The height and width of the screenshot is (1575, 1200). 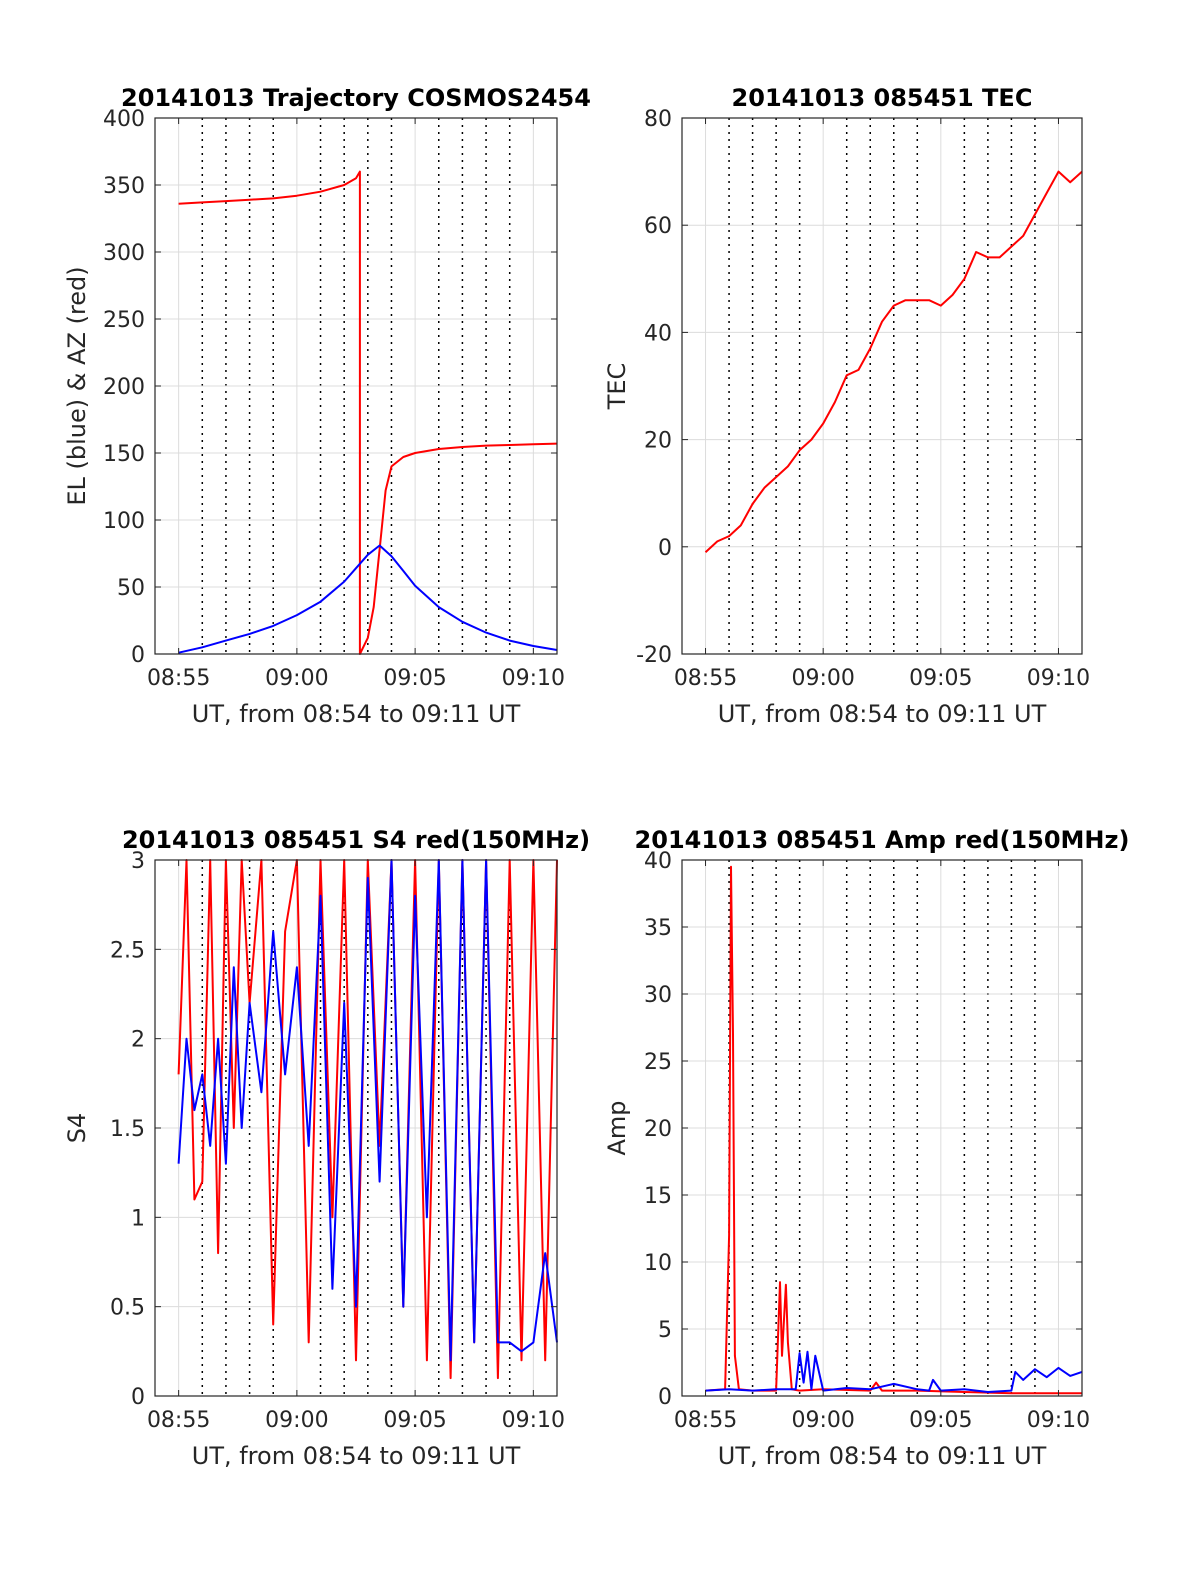 I want to click on y-tick-label: 0.5, so click(x=127, y=1308).